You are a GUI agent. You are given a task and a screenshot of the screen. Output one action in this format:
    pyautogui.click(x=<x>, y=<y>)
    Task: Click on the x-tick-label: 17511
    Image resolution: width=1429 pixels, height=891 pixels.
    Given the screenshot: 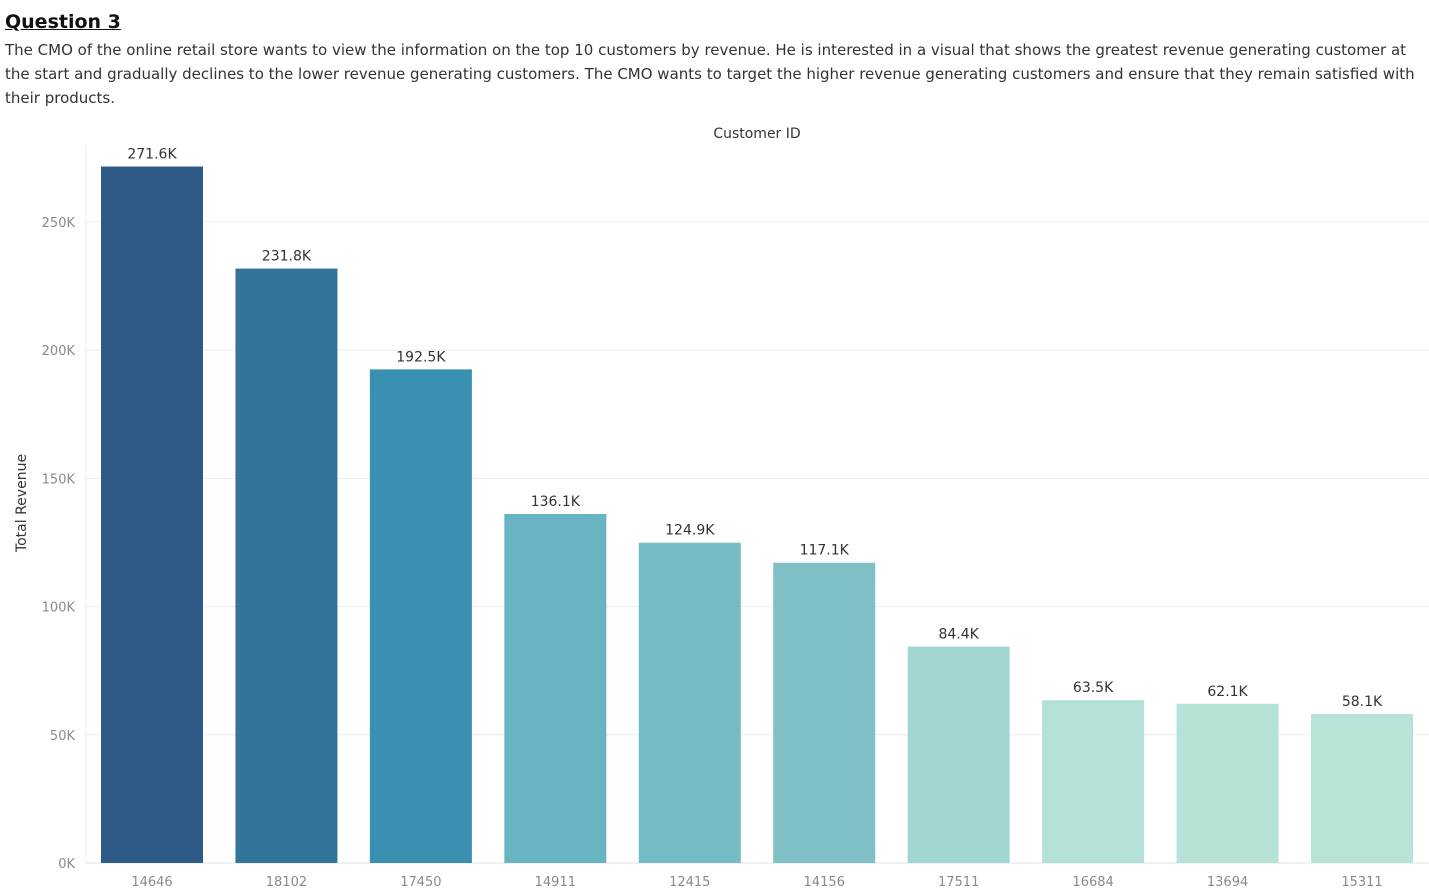 What is the action you would take?
    pyautogui.click(x=958, y=882)
    